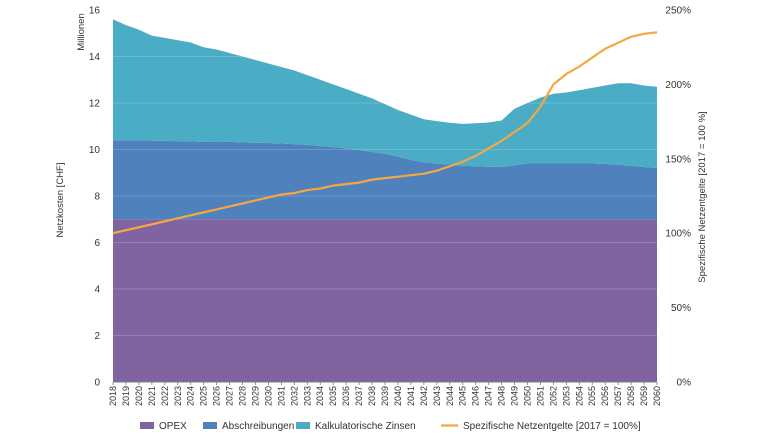 The width and height of the screenshot is (760, 440). What do you see at coordinates (592, 396) in the screenshot?
I see `x-tick-label: 2055` at bounding box center [592, 396].